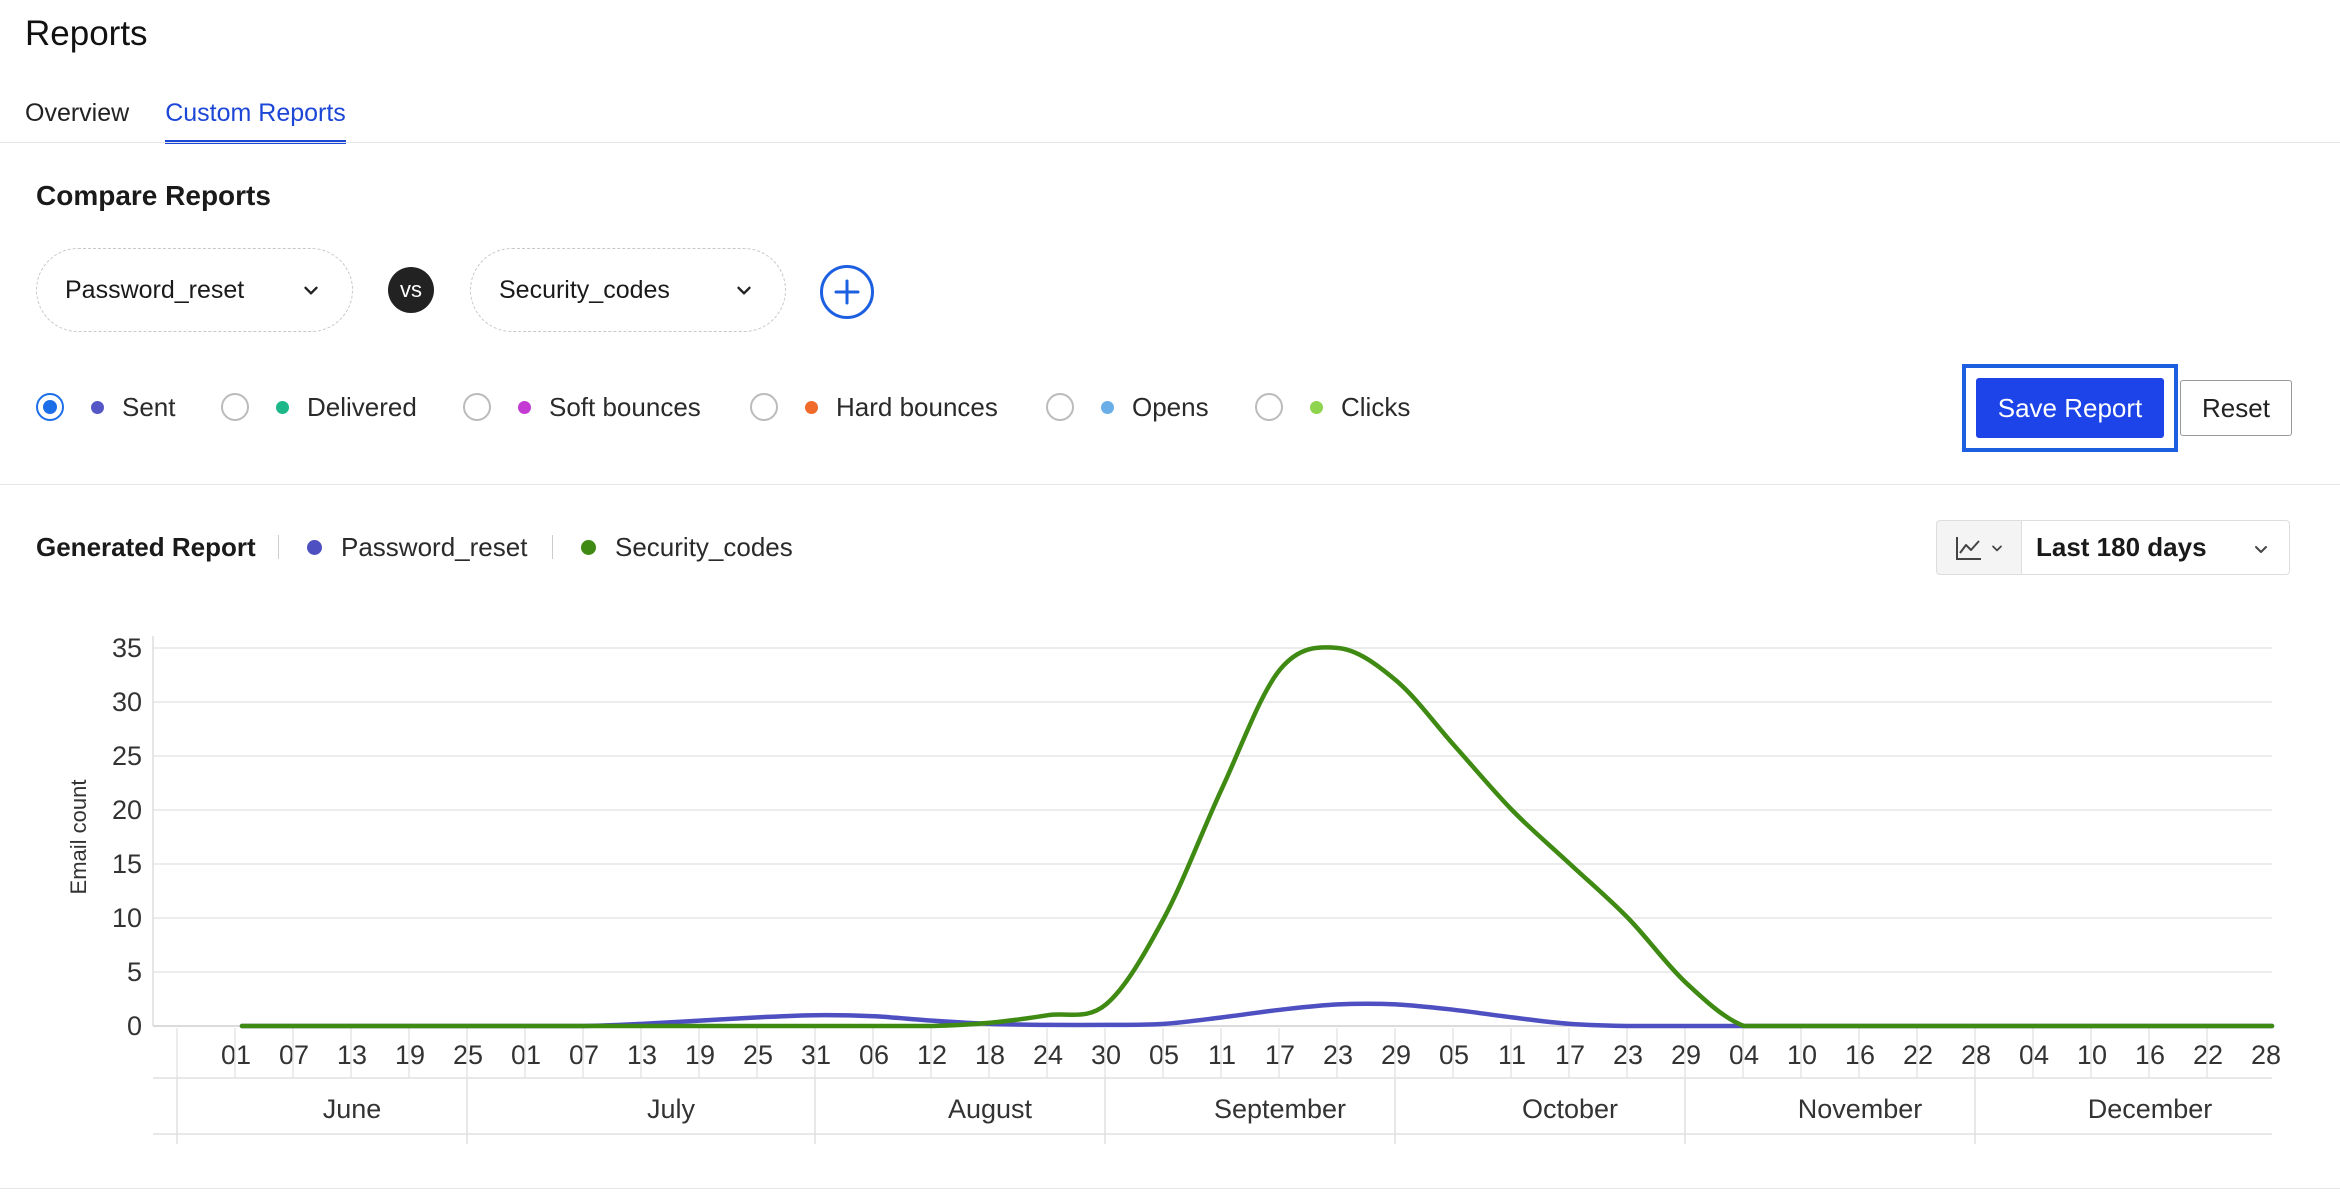  I want to click on y-tick-label: 0, so click(134, 1026).